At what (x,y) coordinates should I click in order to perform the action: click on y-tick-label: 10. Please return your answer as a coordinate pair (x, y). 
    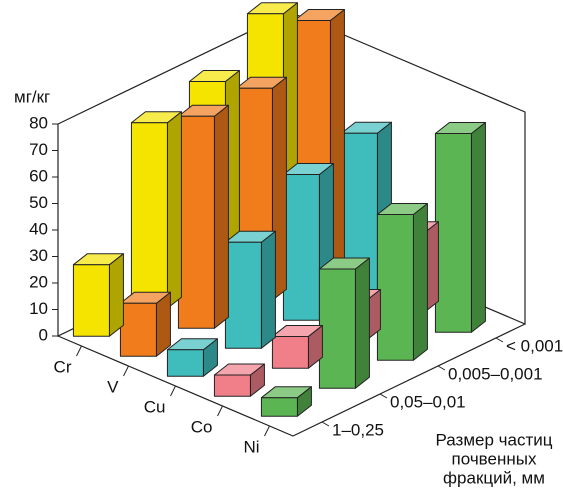
    Looking at the image, I should click on (38, 308).